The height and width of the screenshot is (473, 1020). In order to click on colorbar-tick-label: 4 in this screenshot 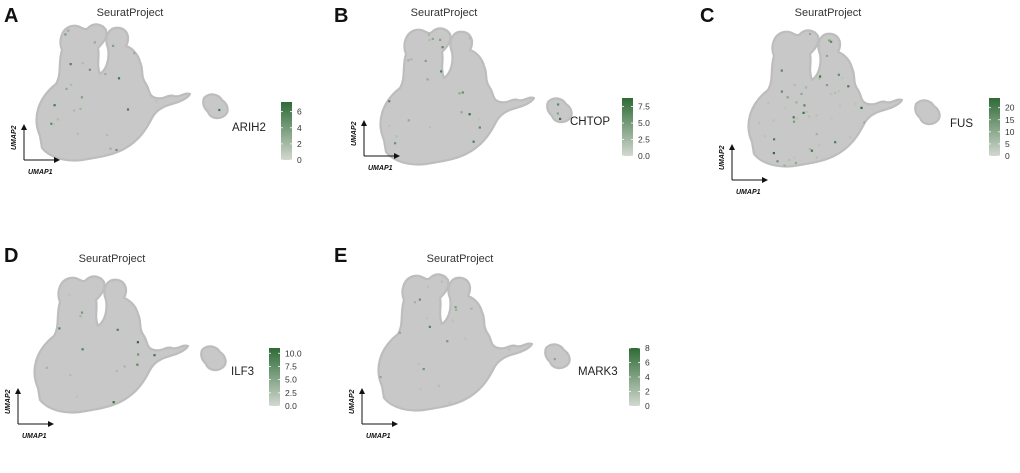, I will do `click(647, 377)`.